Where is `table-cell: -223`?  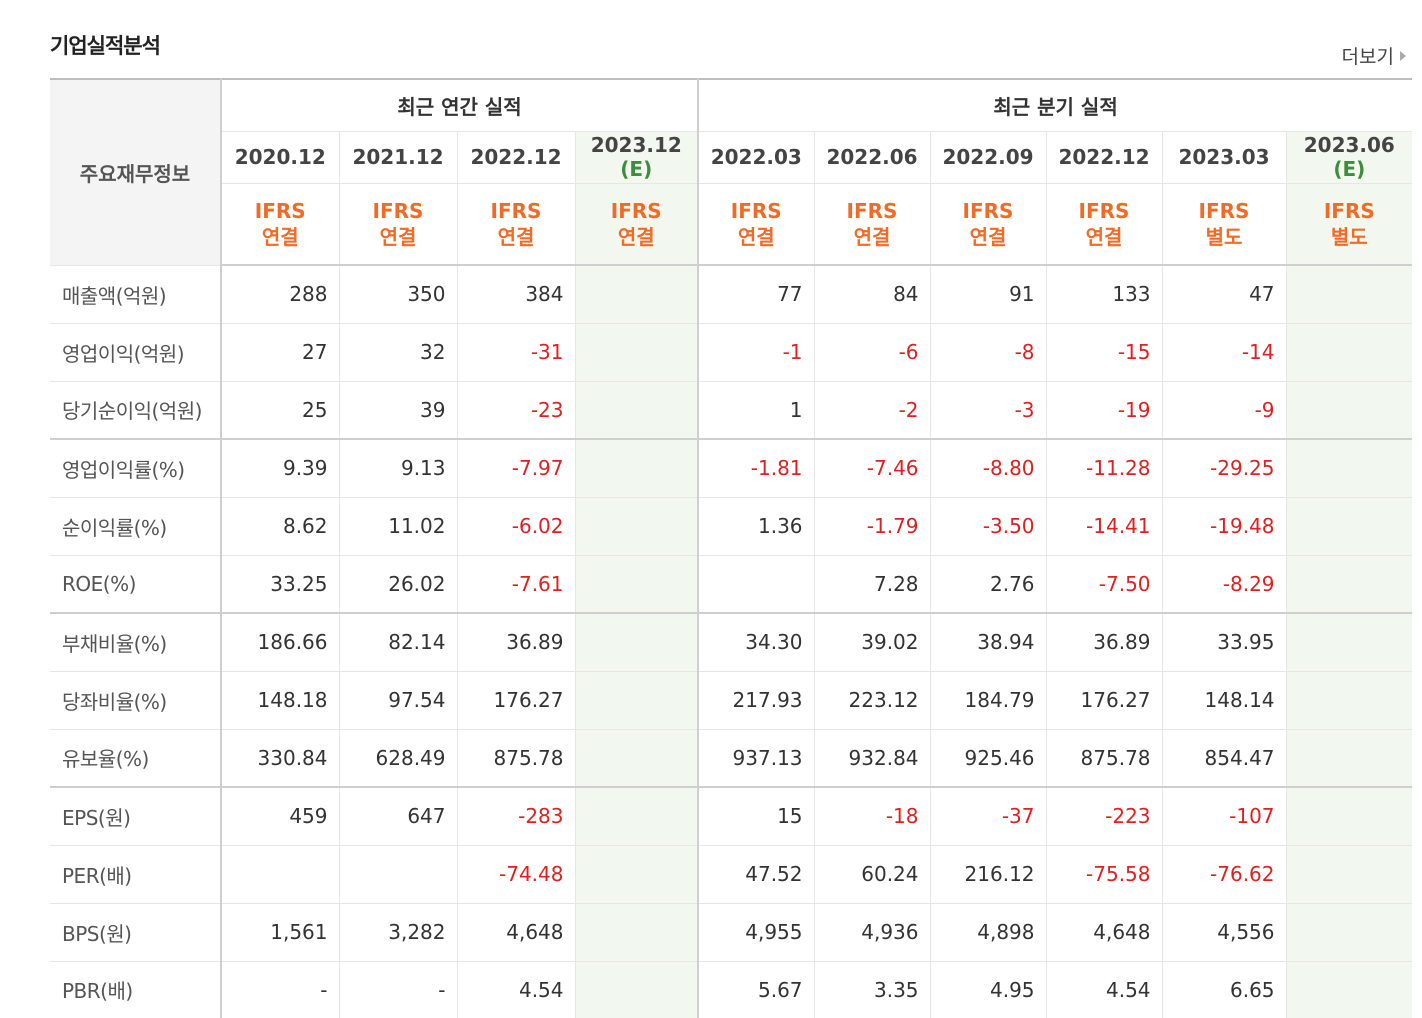 table-cell: -223 is located at coordinates (1104, 816).